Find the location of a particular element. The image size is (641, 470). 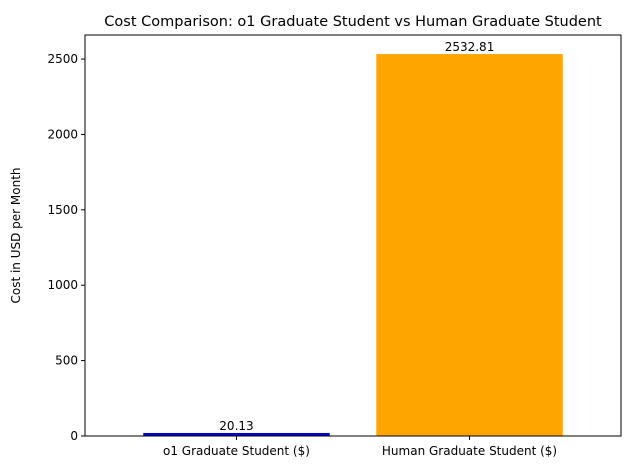

y-tick-label-2: 1000 is located at coordinates (62, 285).